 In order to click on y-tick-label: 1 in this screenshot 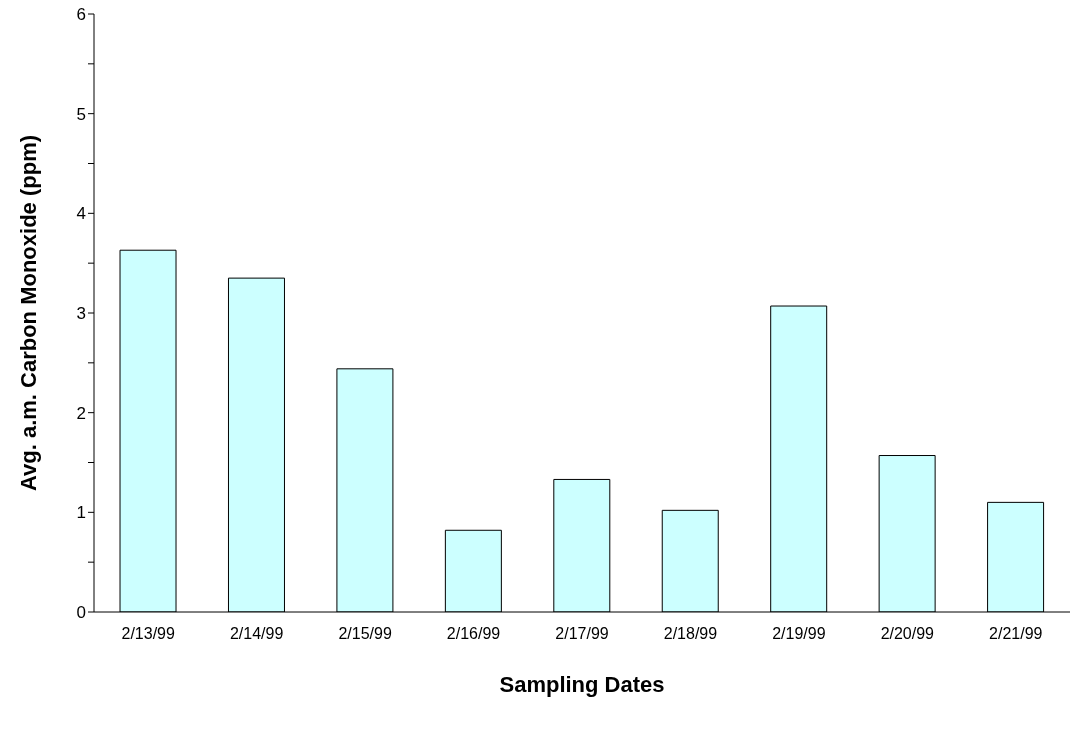, I will do `click(81, 513)`.